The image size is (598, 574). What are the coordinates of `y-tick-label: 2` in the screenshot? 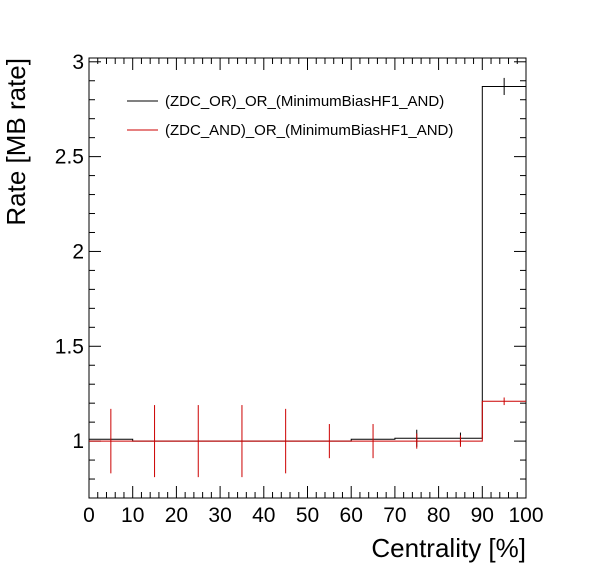 It's located at (78, 251).